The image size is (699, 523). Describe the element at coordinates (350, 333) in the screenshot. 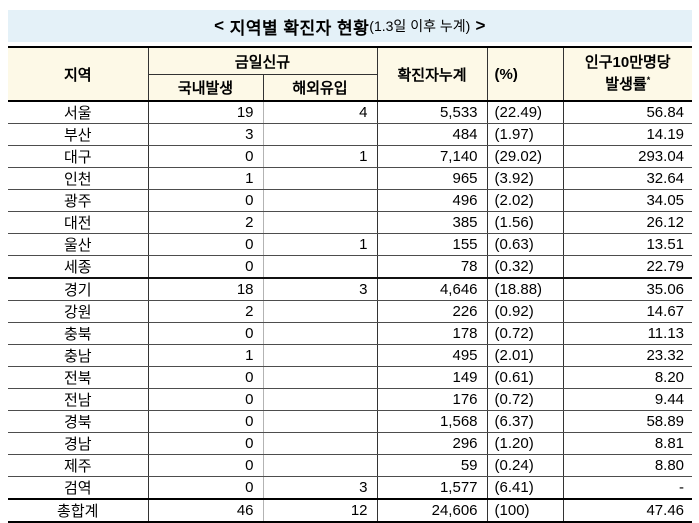

I see `table-row: 충북 0 178 (0.72) 11.13` at that location.